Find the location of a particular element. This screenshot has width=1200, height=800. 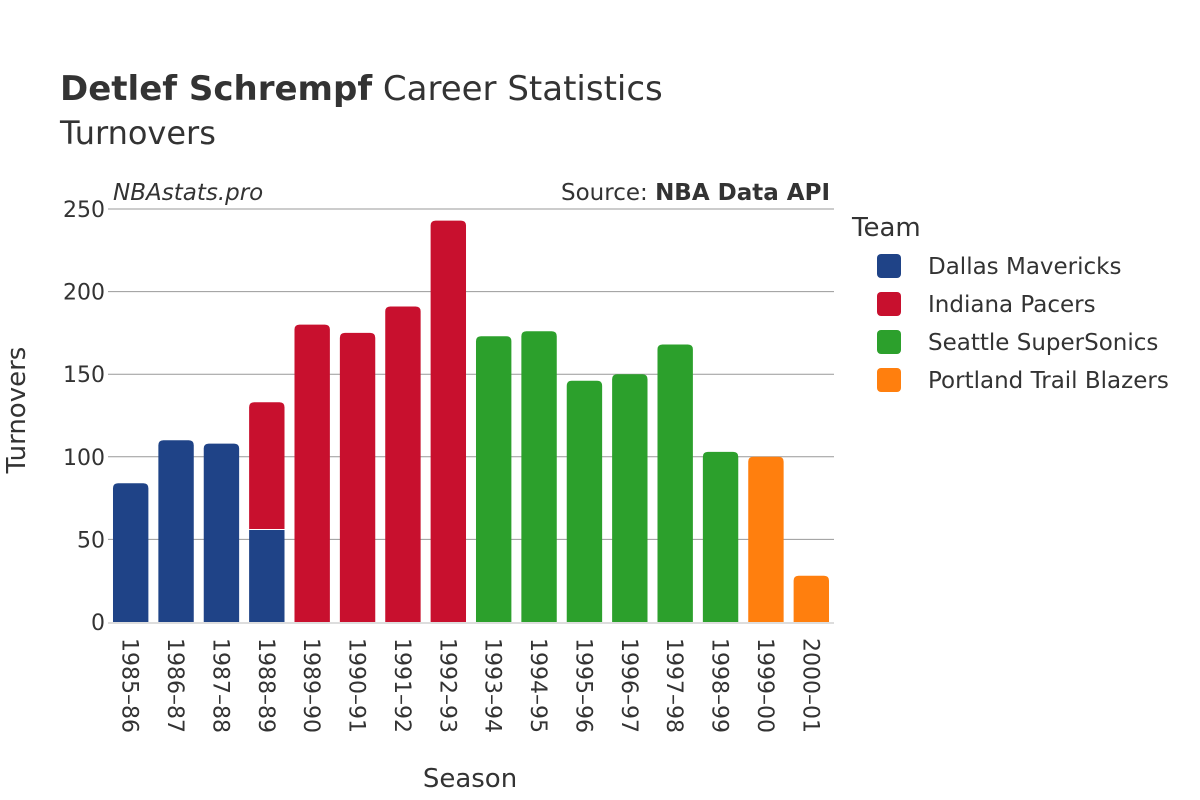

x-tick-label: 1990–91 is located at coordinates (356, 685).